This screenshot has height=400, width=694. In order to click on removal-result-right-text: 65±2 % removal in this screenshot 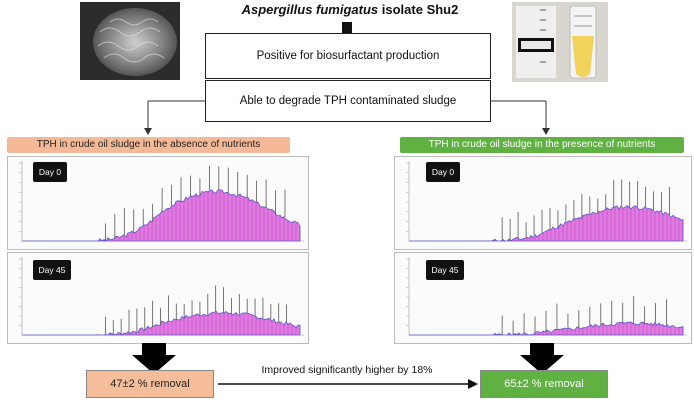, I will do `click(544, 384)`.